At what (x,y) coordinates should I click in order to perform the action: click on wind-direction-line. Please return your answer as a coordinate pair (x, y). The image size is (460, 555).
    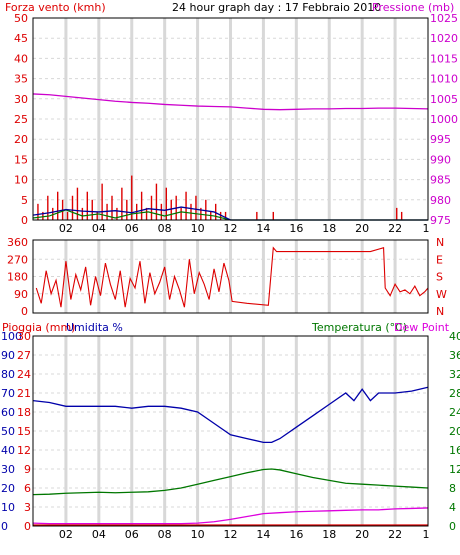
    Looking at the image, I should click on (232, 277).